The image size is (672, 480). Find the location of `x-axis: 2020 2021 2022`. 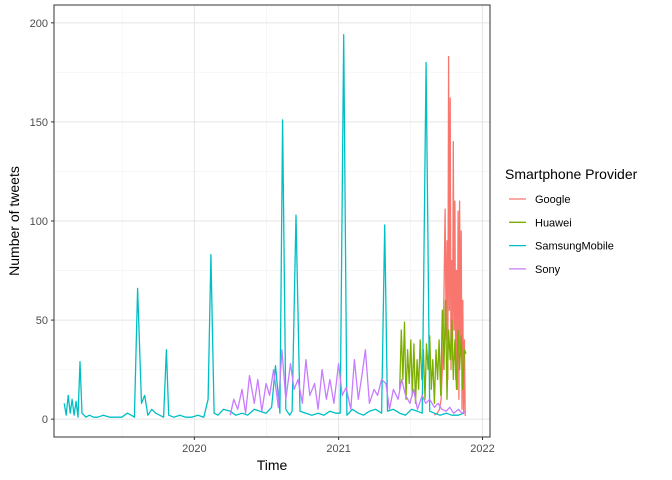

x-axis: 2020 2021 2022 is located at coordinates (338, 446).